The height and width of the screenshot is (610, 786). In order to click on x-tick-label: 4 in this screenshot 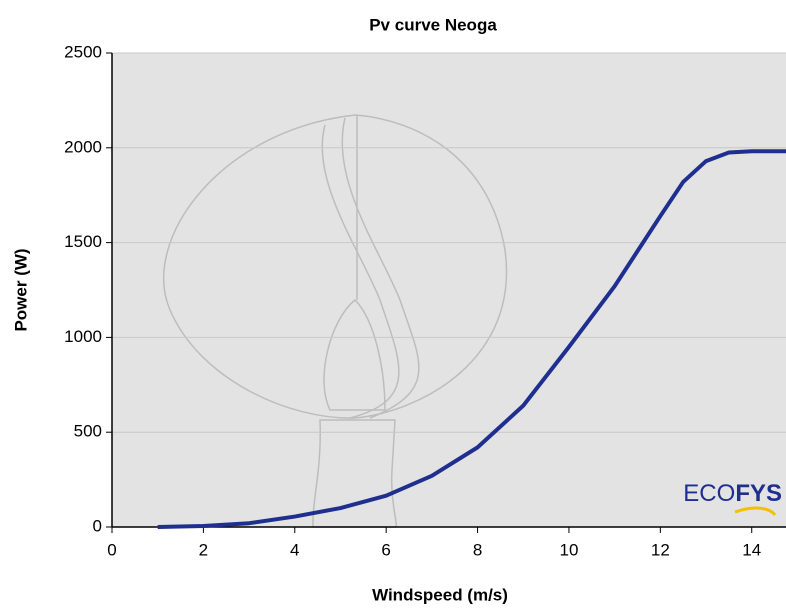, I will do `click(294, 549)`.